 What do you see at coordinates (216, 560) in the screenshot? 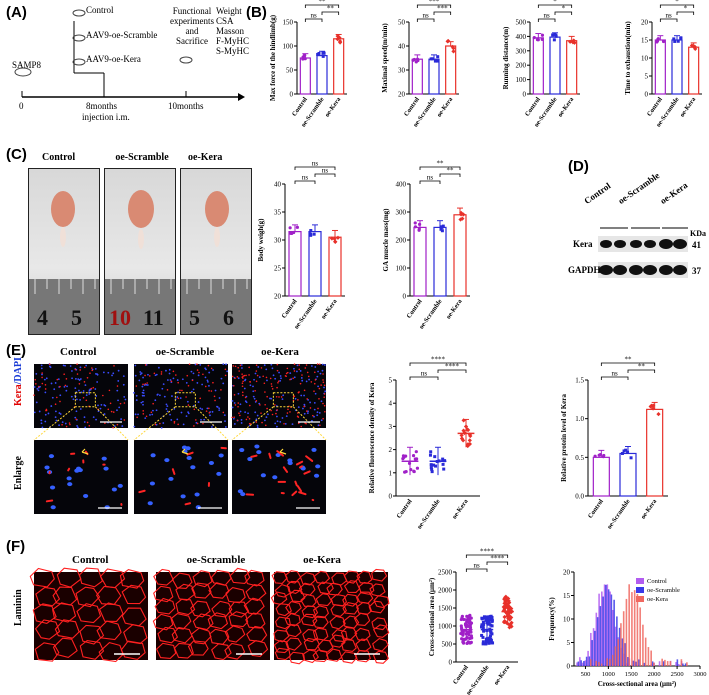
I see `lam-title-scramble: oe-Scramble` at bounding box center [216, 560].